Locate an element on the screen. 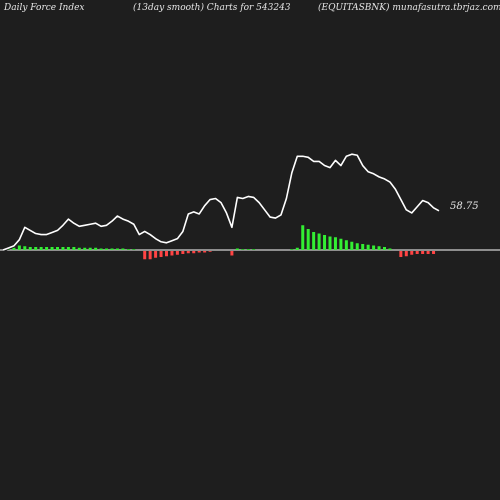 The image size is (500, 500). header-right-title: (EQUITASBNK) munafasutra.tbrjaz.com is located at coordinates (409, 8).